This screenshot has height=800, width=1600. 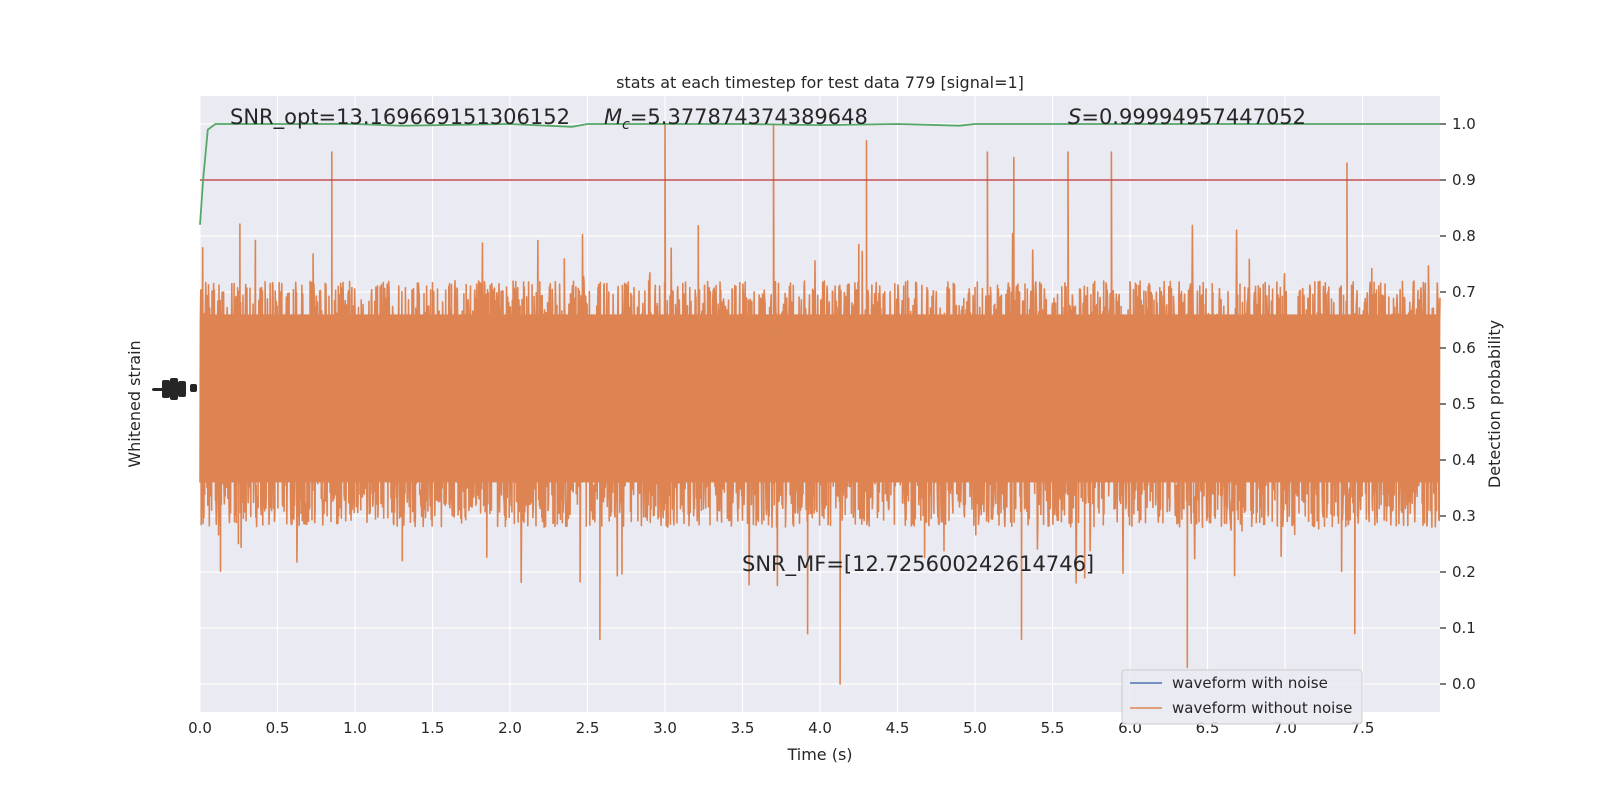 I want to click on x-tick-label: 0.0, so click(x=200, y=728).